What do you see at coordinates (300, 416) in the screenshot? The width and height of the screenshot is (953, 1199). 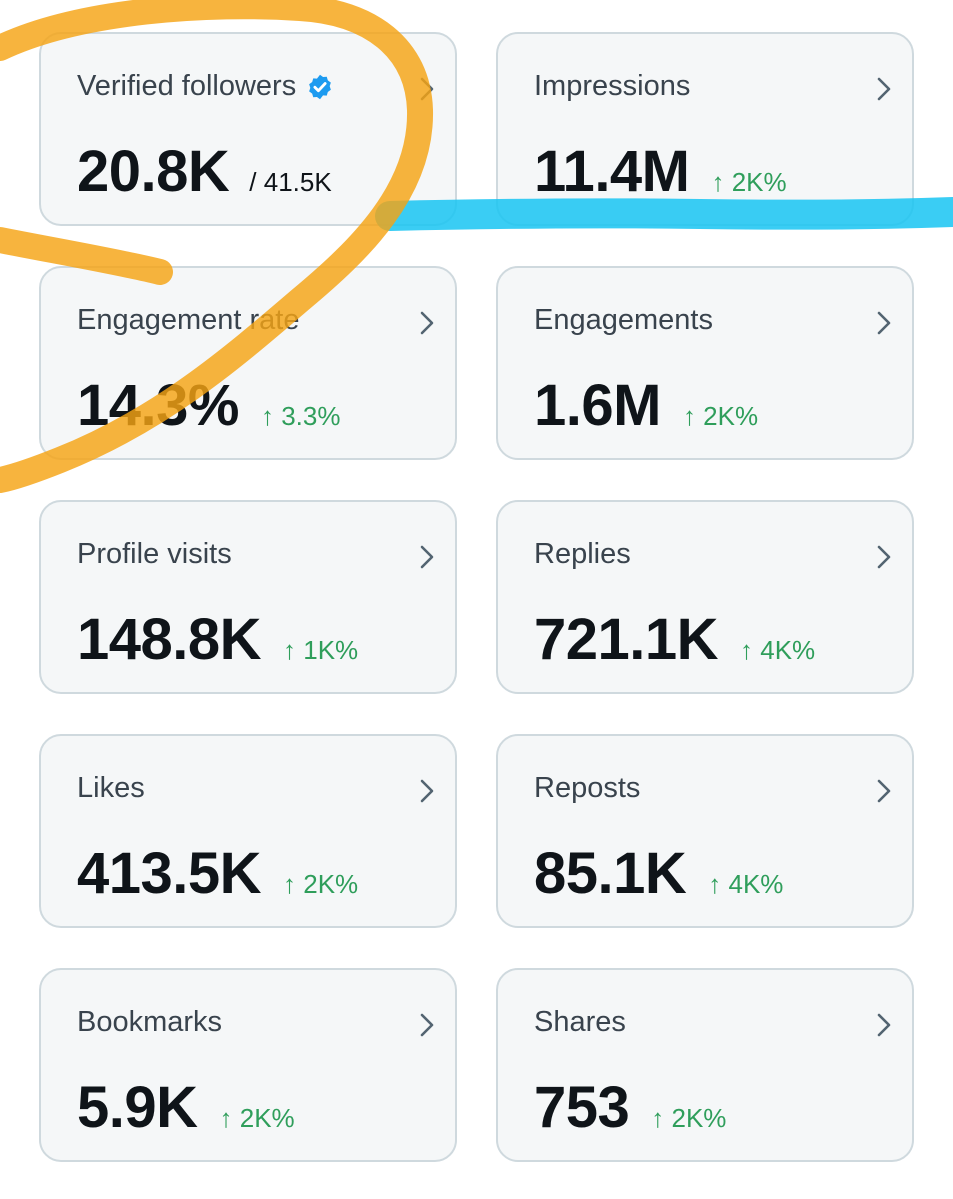 I see `metric-delta: ↑ 3.3%` at bounding box center [300, 416].